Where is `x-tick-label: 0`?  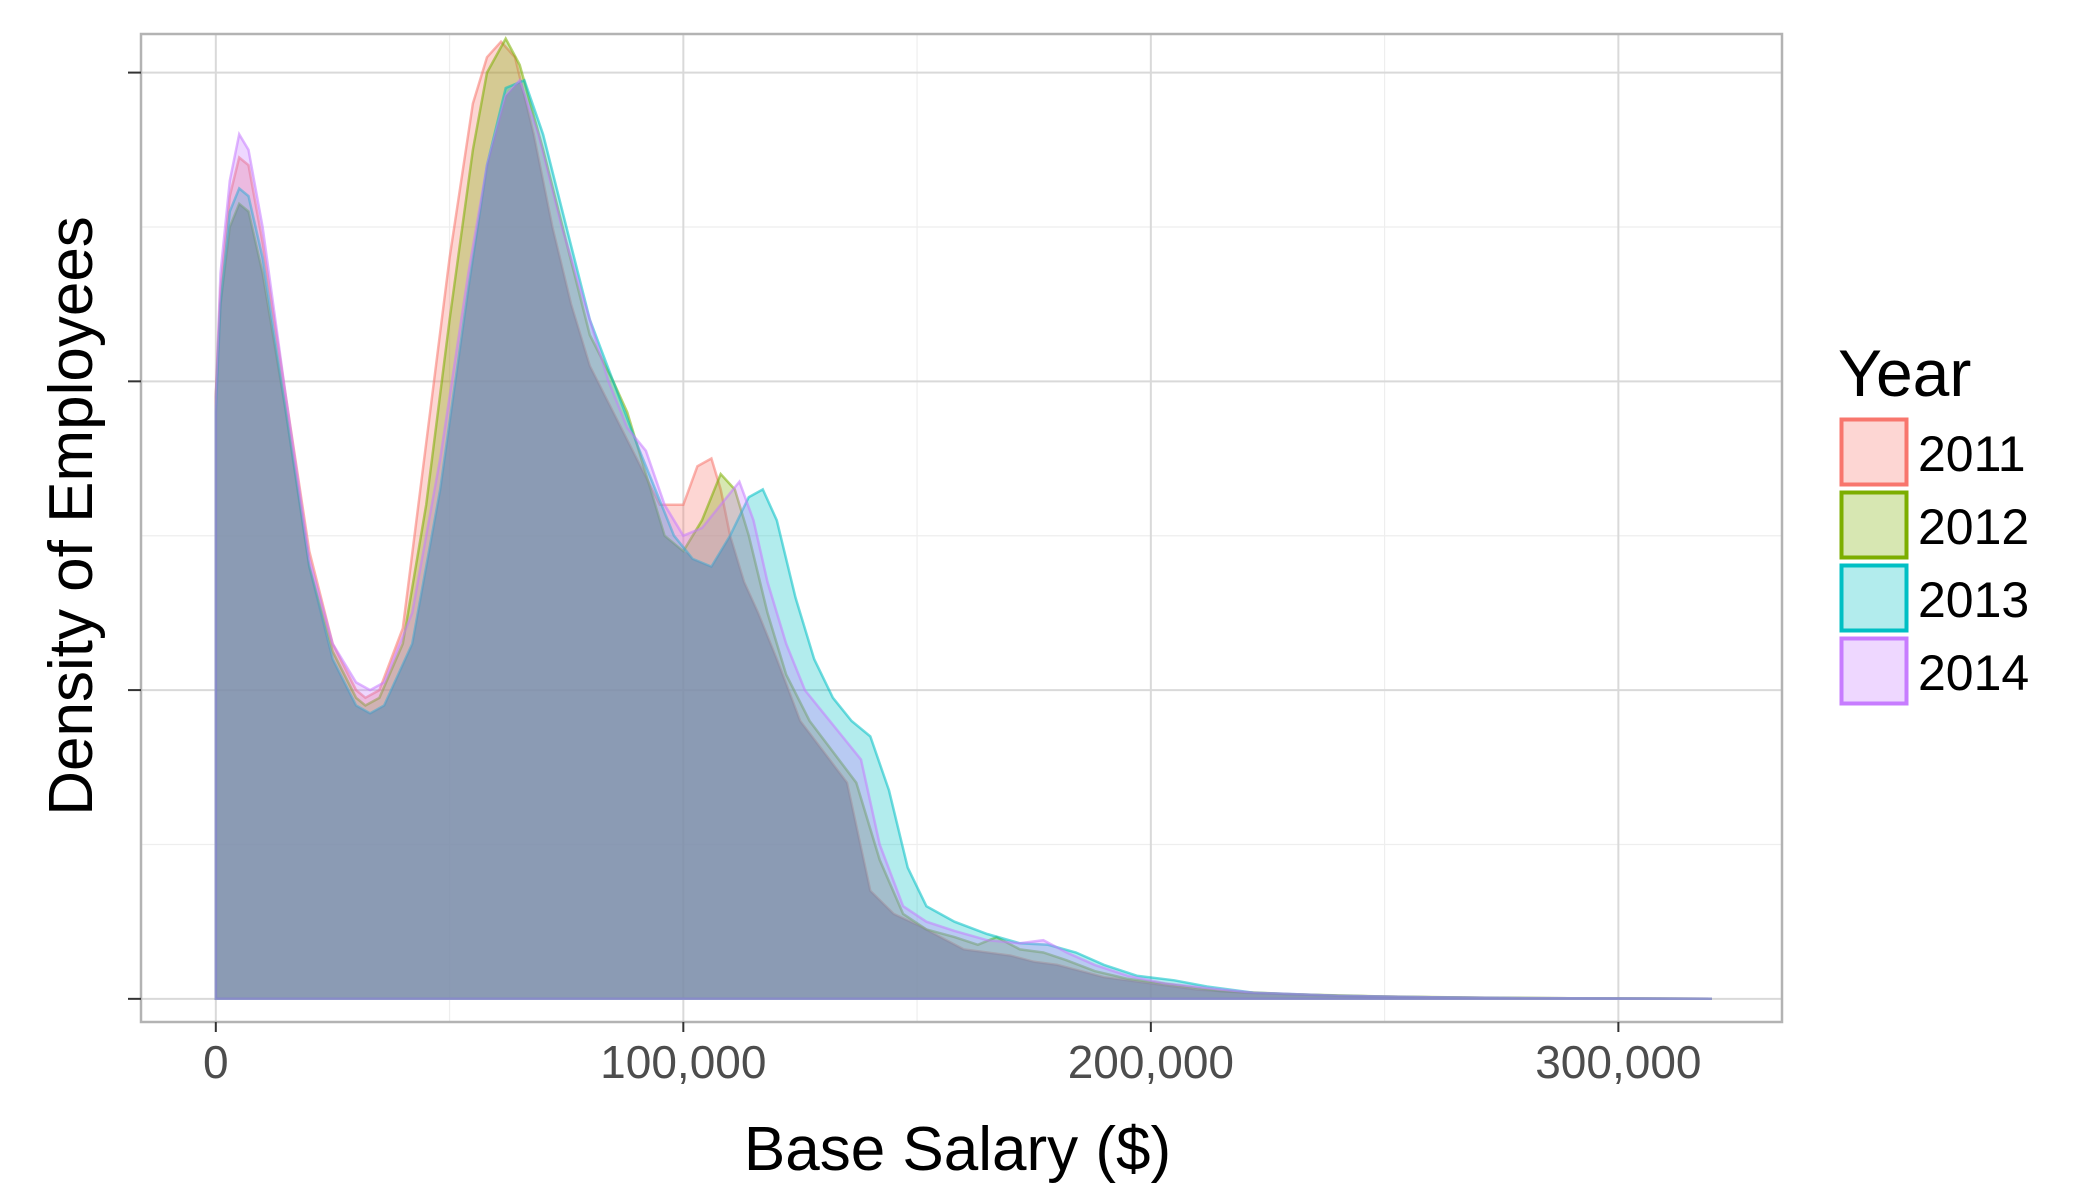
x-tick-label: 0 is located at coordinates (216, 1062).